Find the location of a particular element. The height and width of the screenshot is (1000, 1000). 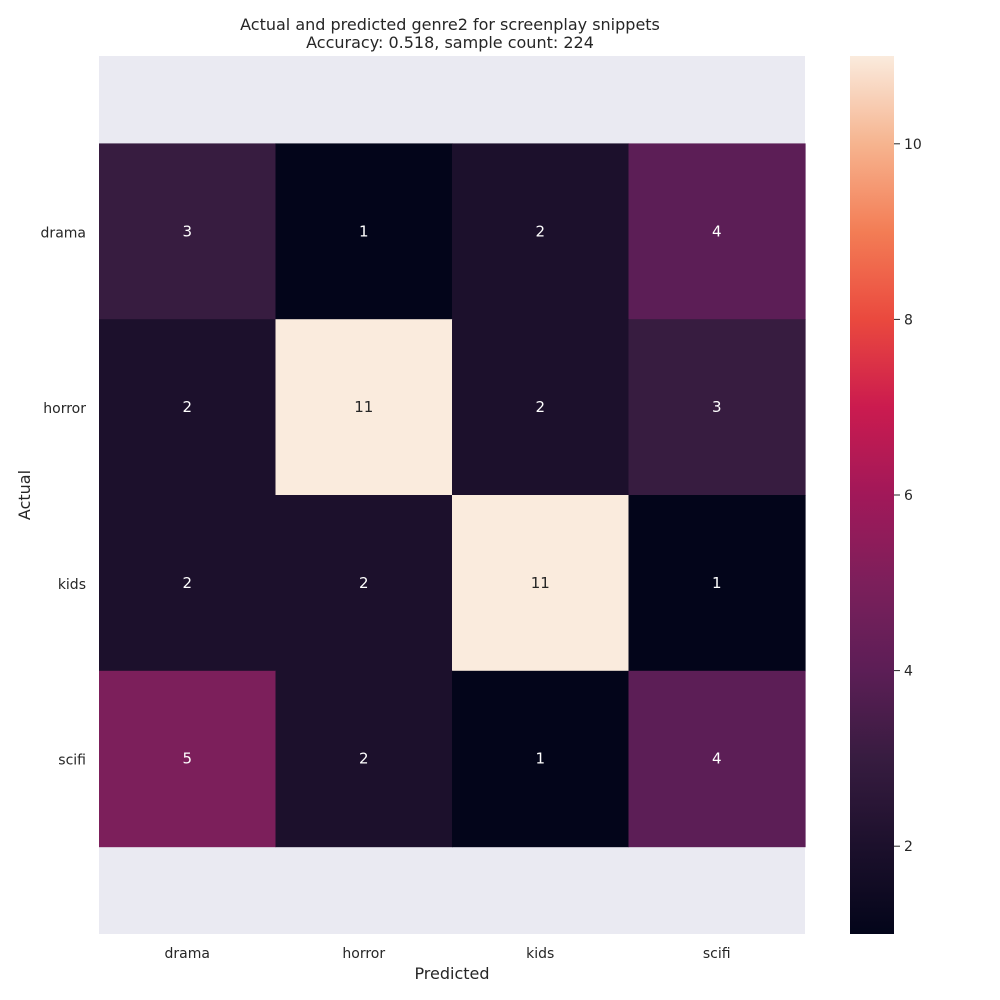

heatmap-cell-drama-horror is located at coordinates (364, 231).